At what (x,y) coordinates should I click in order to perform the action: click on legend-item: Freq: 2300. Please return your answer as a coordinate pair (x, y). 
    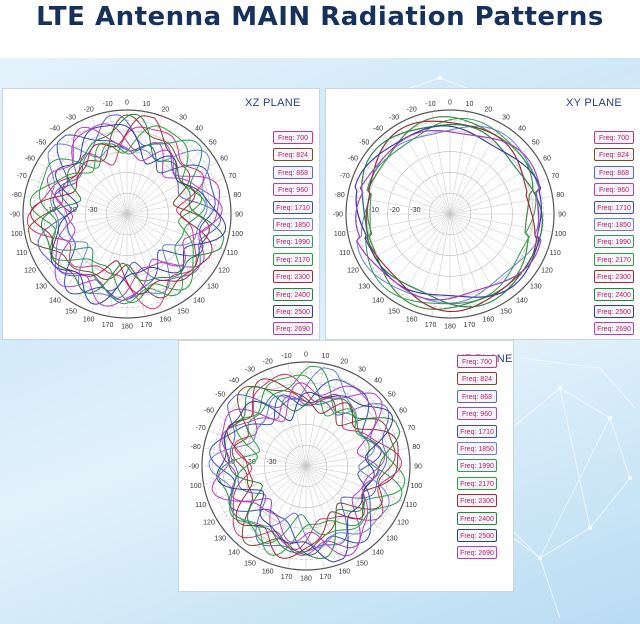
    Looking at the image, I should click on (614, 277).